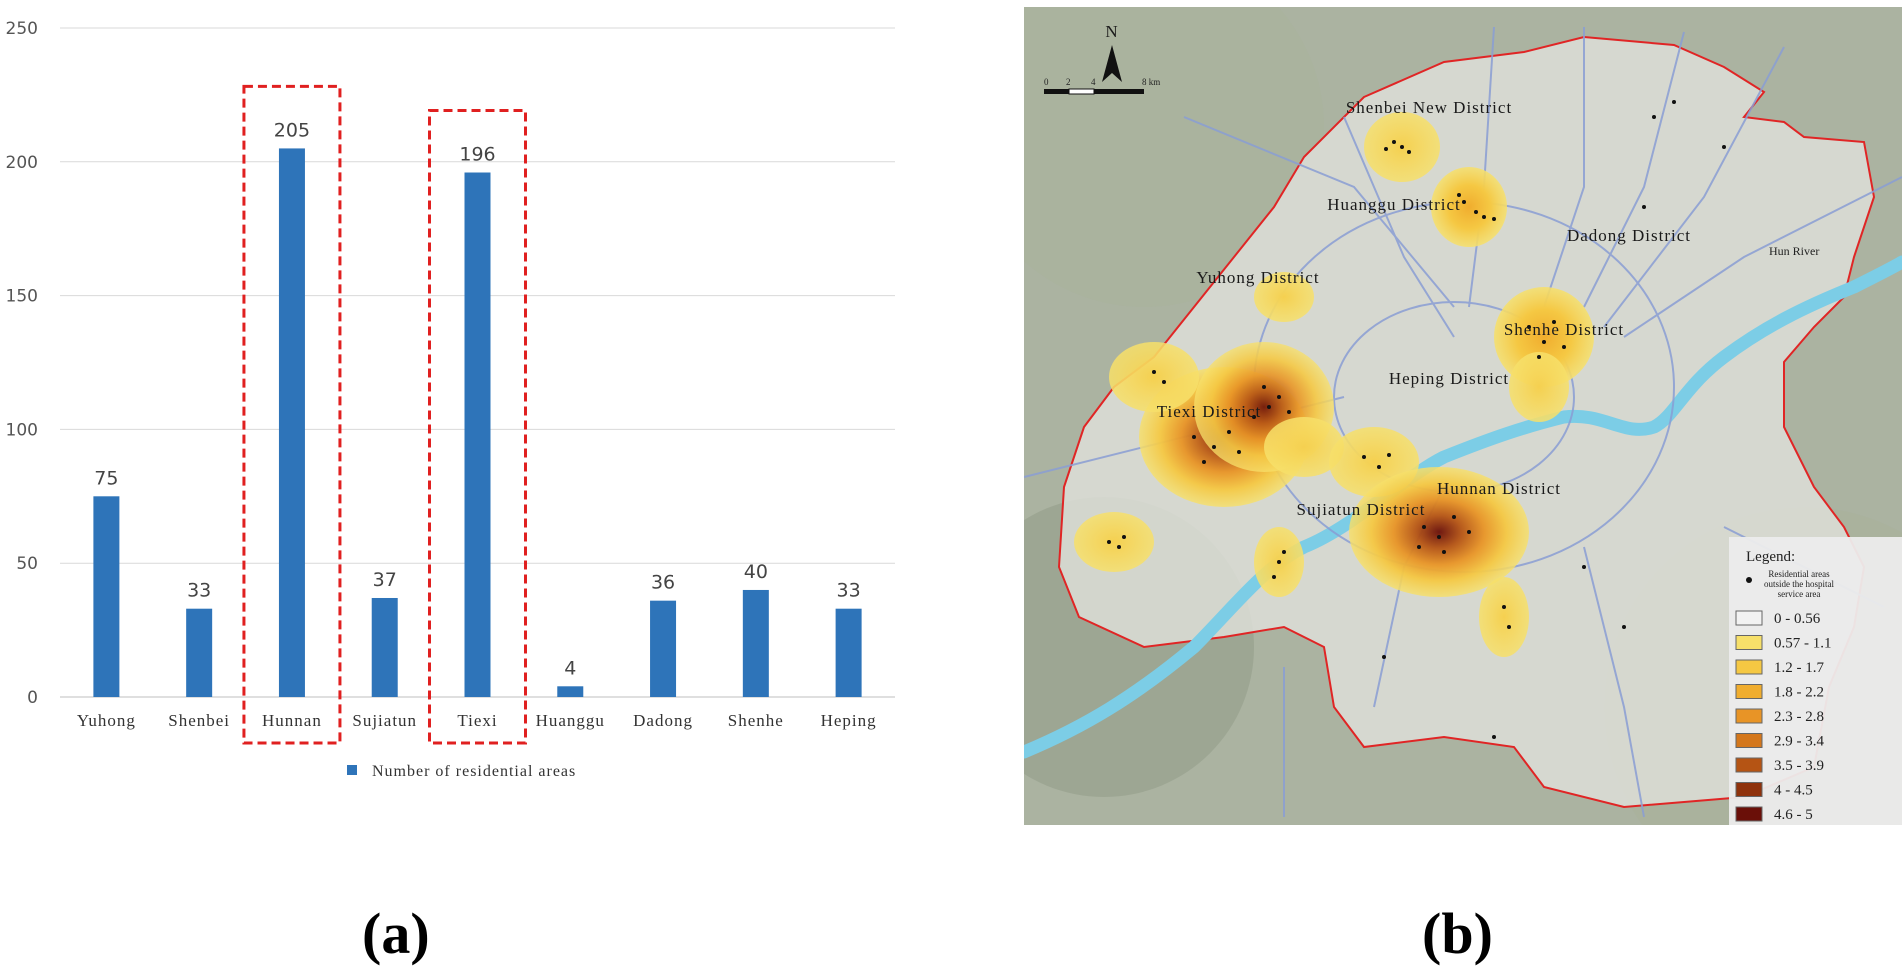 The image size is (1902, 973). I want to click on district-label-yuhong: Yuhong District, so click(1257, 277).